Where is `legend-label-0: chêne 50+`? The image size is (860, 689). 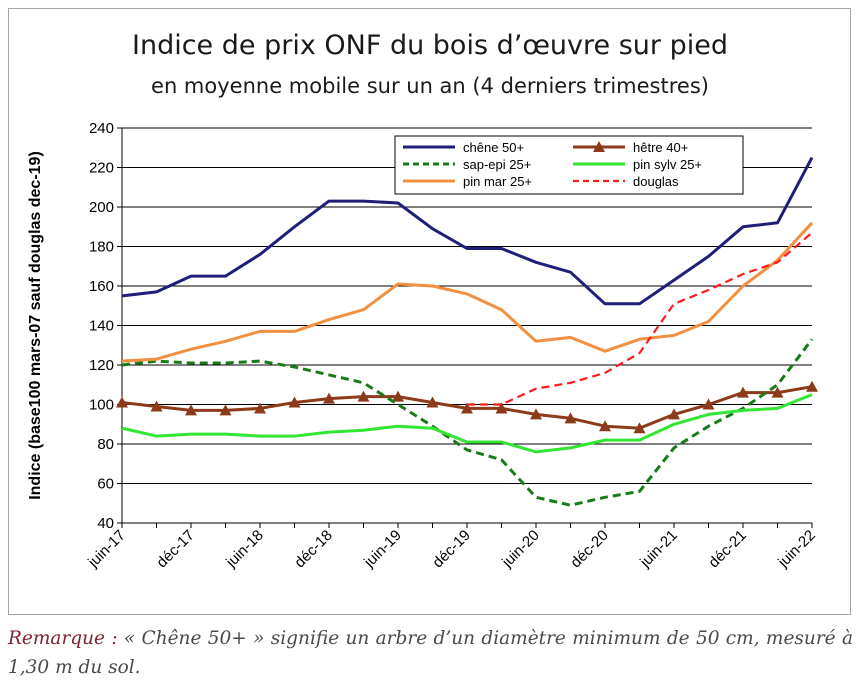 legend-label-0: chêne 50+ is located at coordinates (493, 147).